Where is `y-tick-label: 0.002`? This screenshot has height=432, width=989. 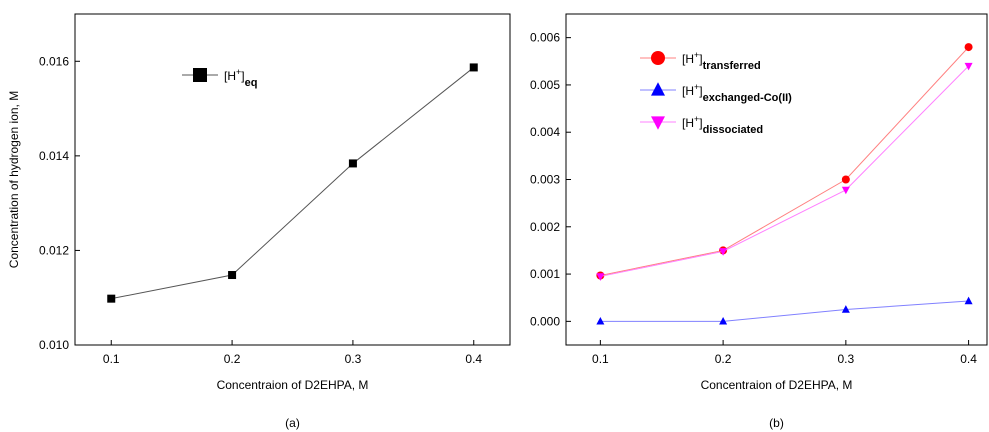
y-tick-label: 0.002 is located at coordinates (545, 227).